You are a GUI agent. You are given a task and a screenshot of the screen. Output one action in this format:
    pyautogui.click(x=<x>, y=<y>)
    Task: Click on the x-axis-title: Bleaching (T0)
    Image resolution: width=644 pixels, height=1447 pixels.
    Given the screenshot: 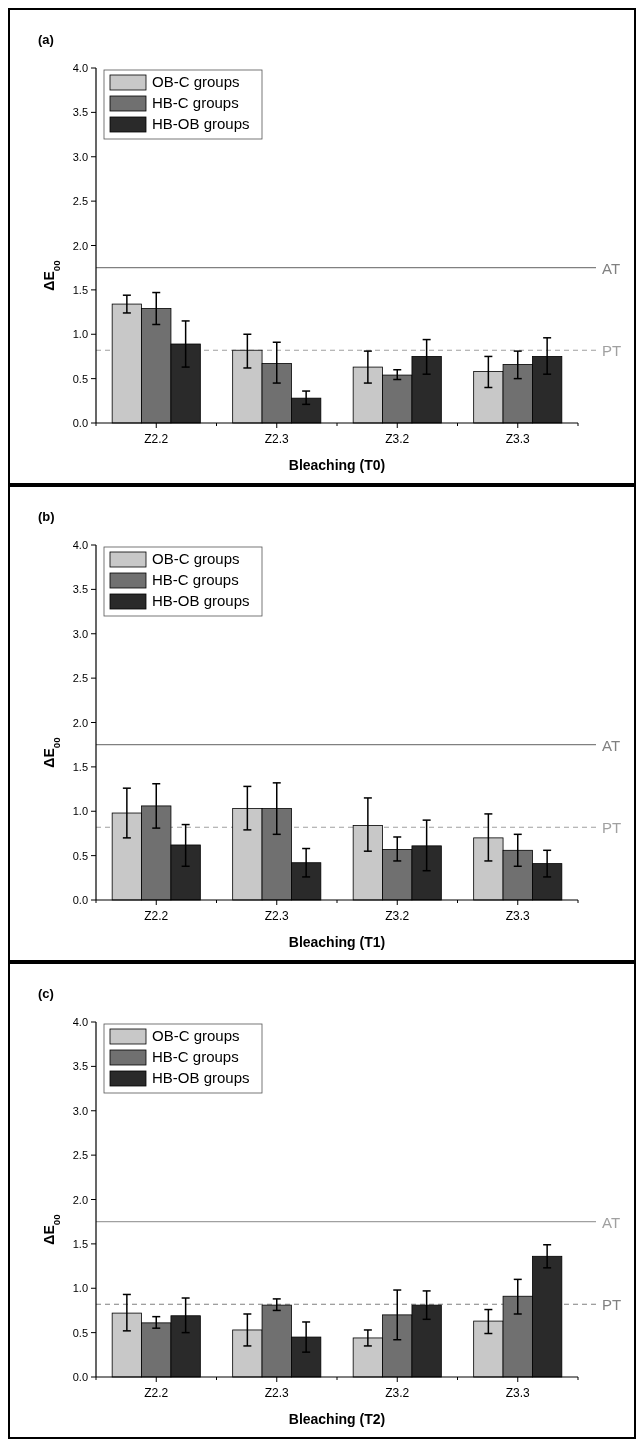 What is the action you would take?
    pyautogui.click(x=337, y=465)
    